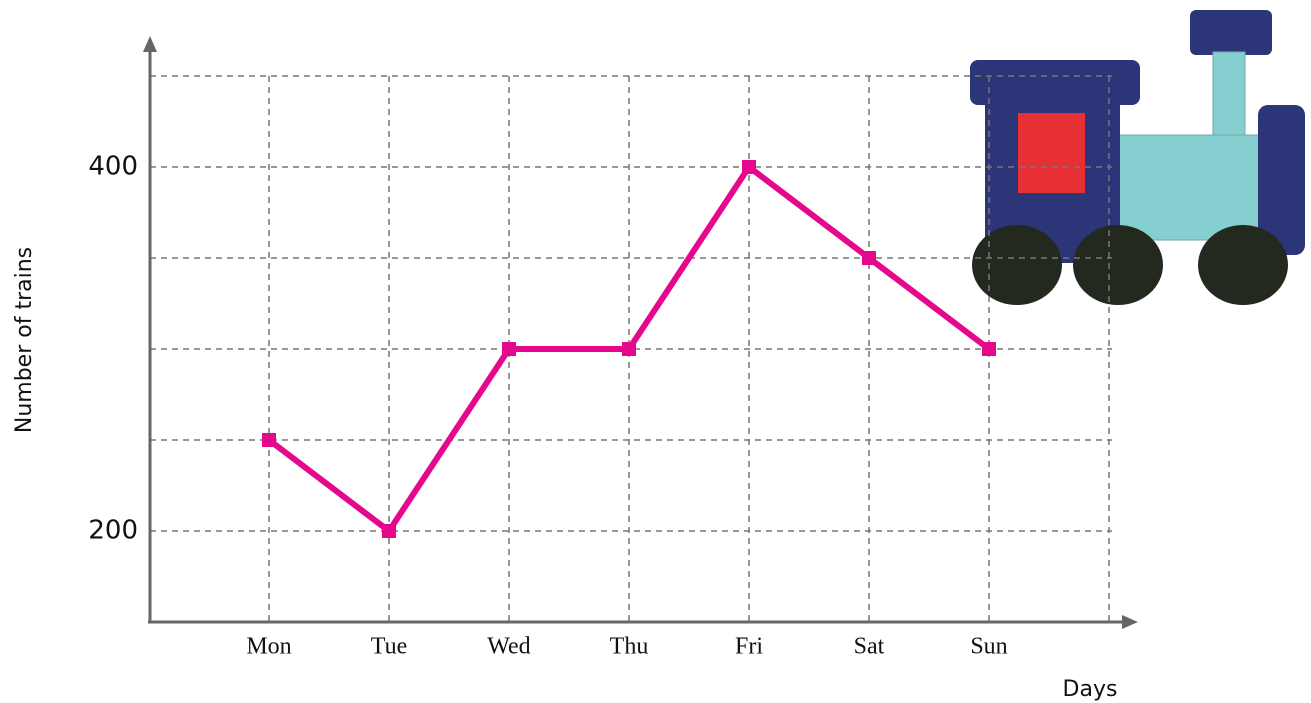  I want to click on x-tick-label: Wed, so click(508, 647).